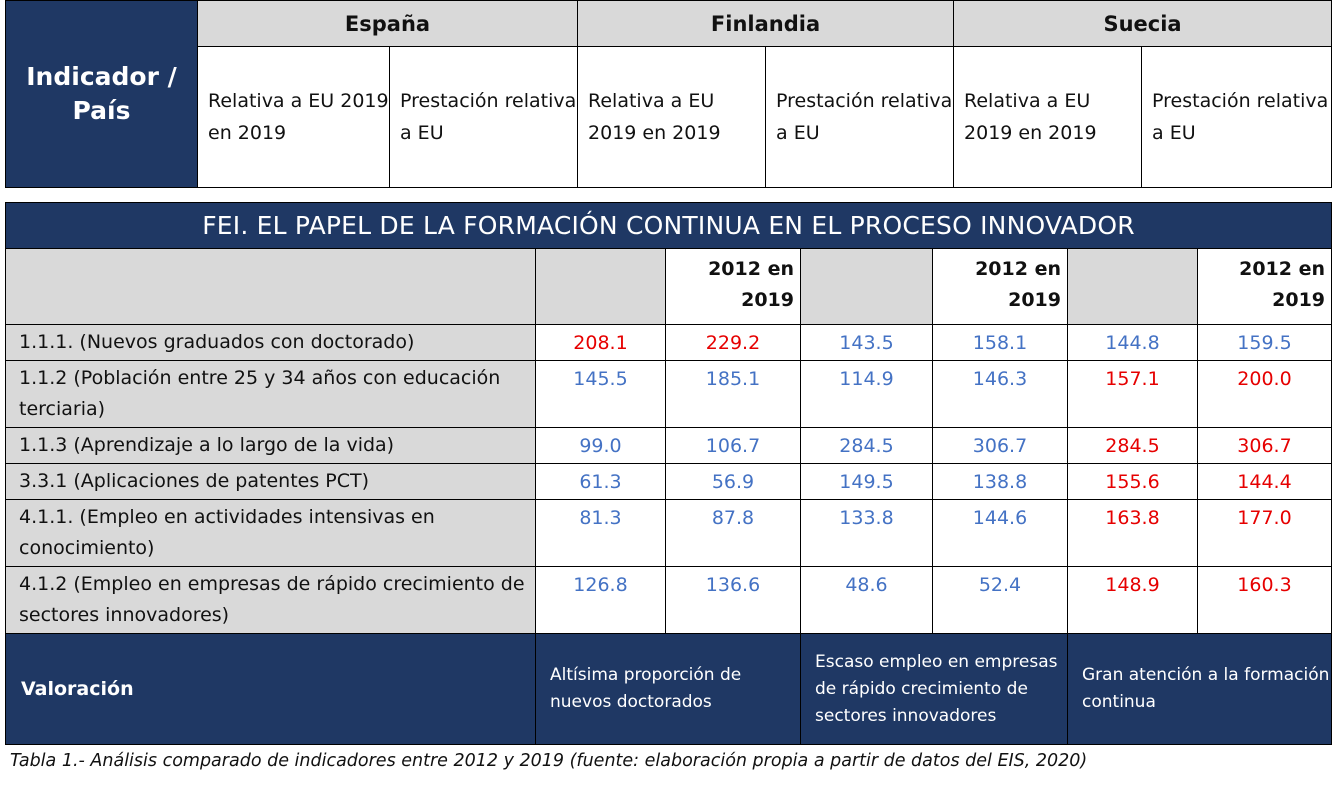 The height and width of the screenshot is (788, 1341). Describe the element at coordinates (1000, 394) in the screenshot. I see `value-cell: 146.3` at that location.